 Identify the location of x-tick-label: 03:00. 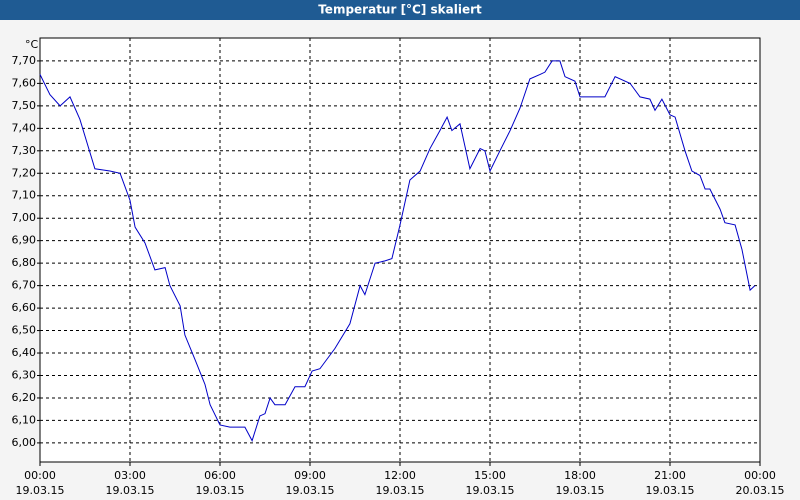
(130, 475).